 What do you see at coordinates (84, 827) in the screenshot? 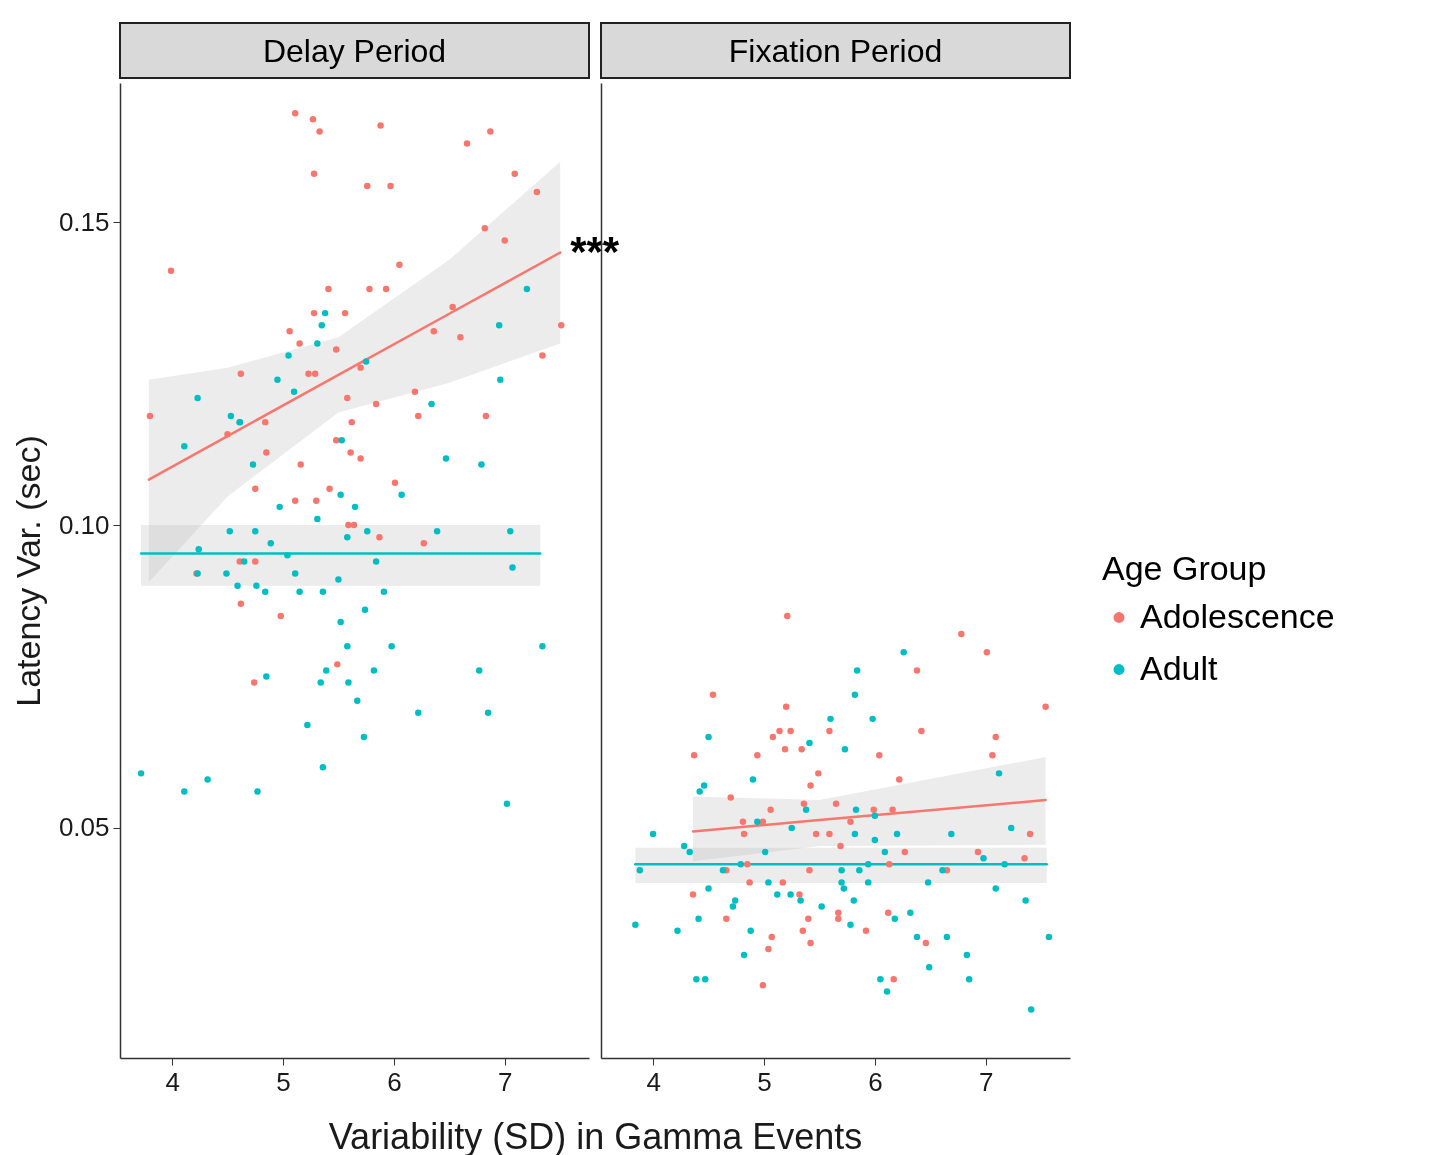
I see `y-tick-label: 0.05` at bounding box center [84, 827].